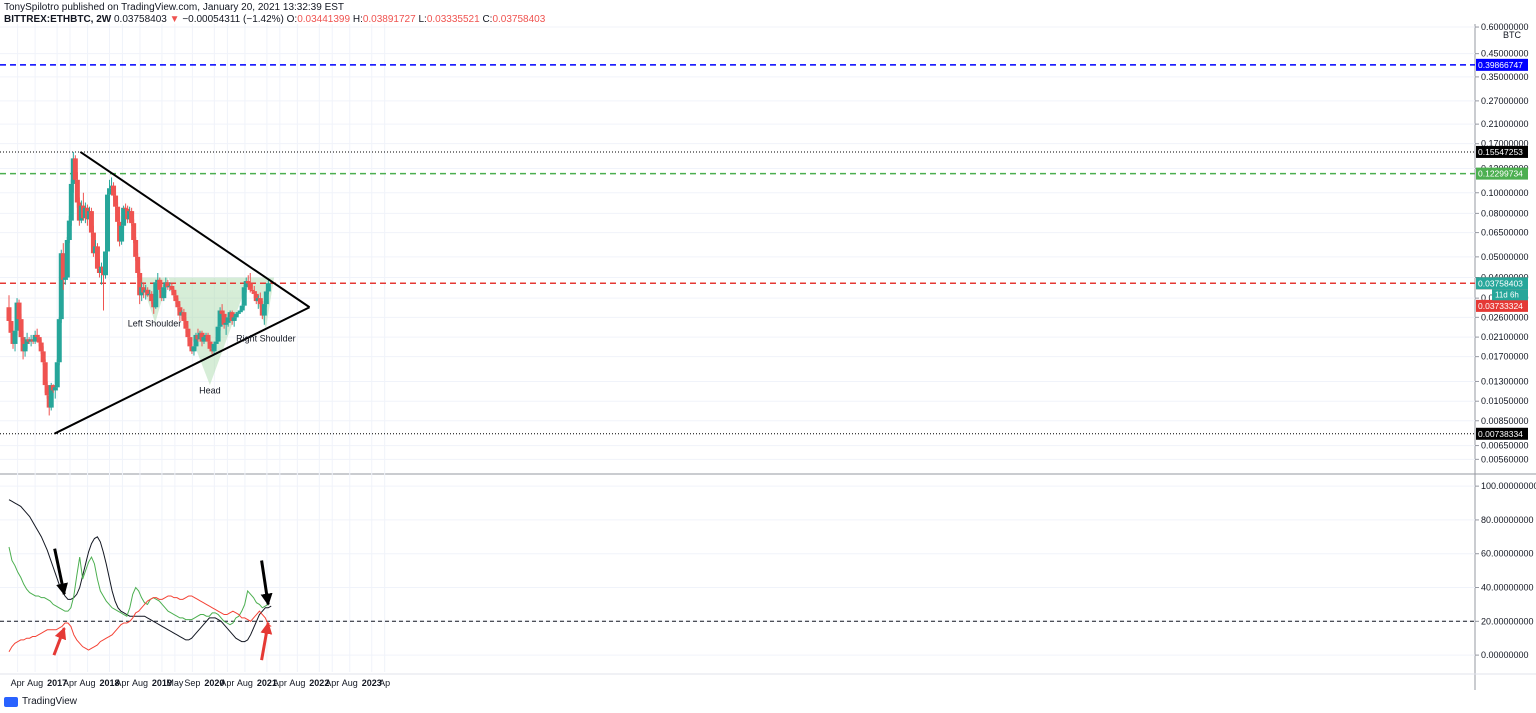 This screenshot has width=1536, height=713. I want to click on open-label: O:, so click(292, 19).